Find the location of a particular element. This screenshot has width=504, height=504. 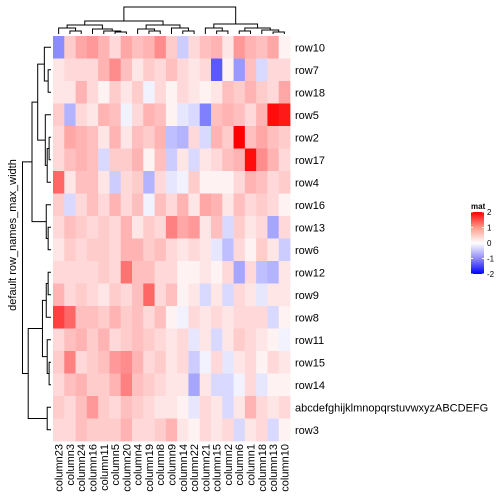

column-dendrogram is located at coordinates (171, 20).